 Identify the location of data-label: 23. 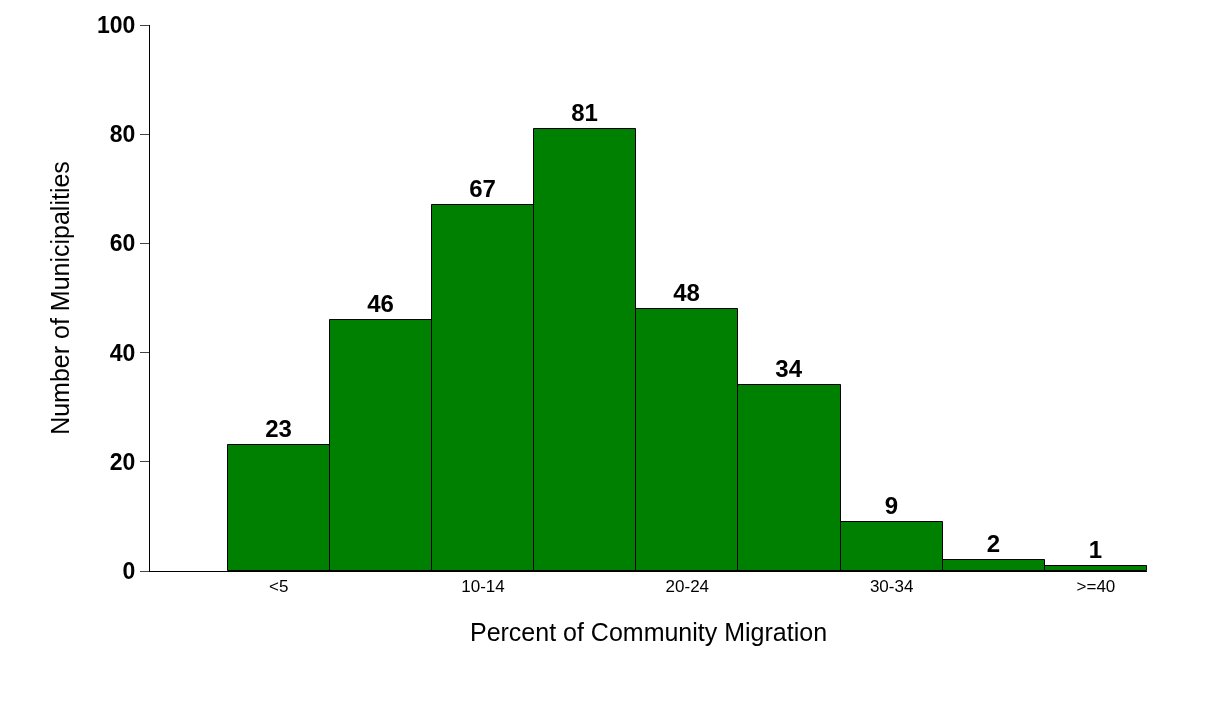
(278, 428).